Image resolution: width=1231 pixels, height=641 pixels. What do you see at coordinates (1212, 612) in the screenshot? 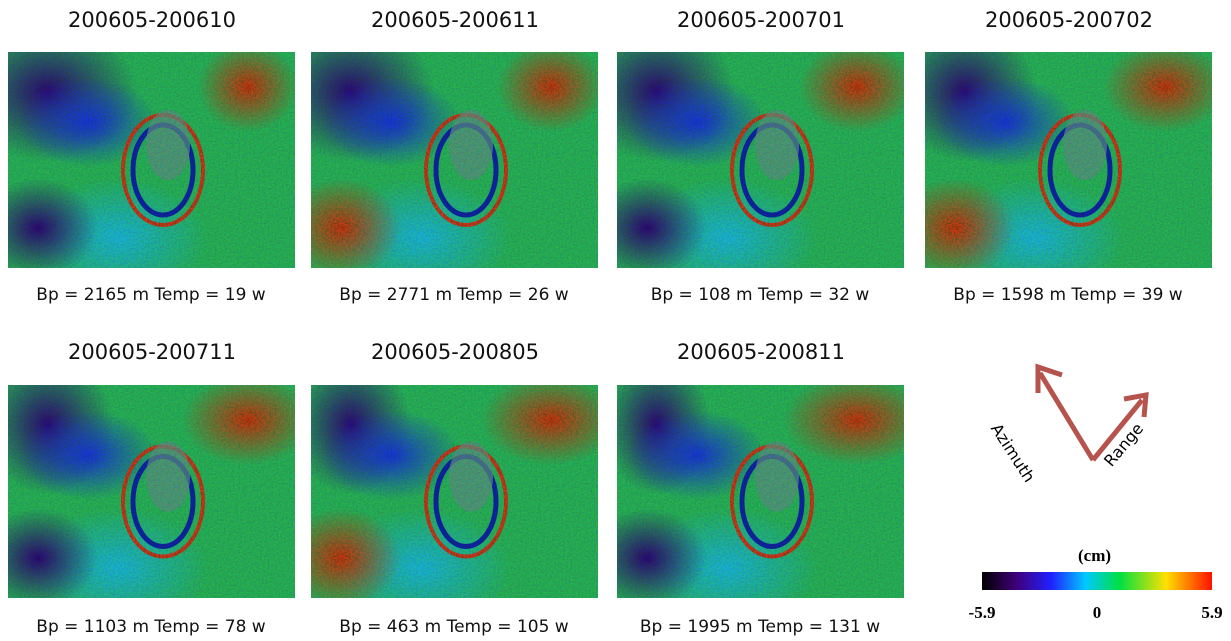
I see `colorbar-tick-label: 5.9` at bounding box center [1212, 612].